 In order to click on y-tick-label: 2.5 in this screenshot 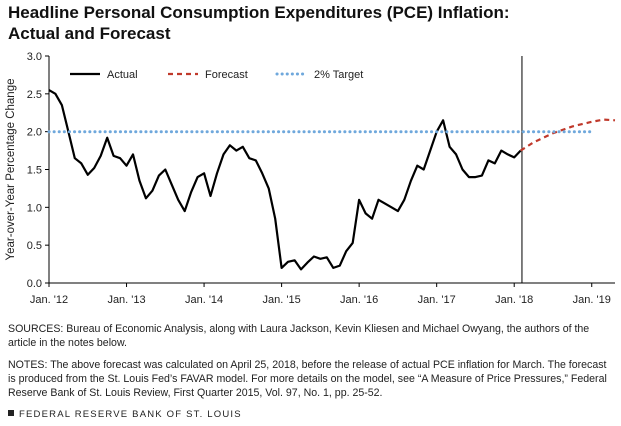, I will do `click(34, 95)`.